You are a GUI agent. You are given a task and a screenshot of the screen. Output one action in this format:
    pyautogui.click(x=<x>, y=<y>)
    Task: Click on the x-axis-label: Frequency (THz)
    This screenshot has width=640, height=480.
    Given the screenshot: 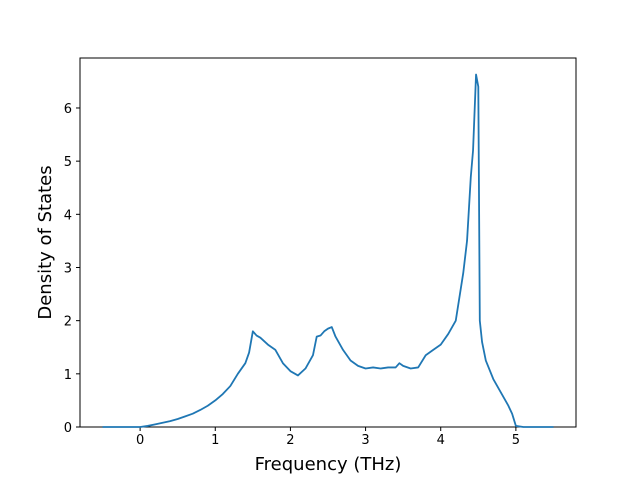 What is the action you would take?
    pyautogui.click(x=328, y=464)
    